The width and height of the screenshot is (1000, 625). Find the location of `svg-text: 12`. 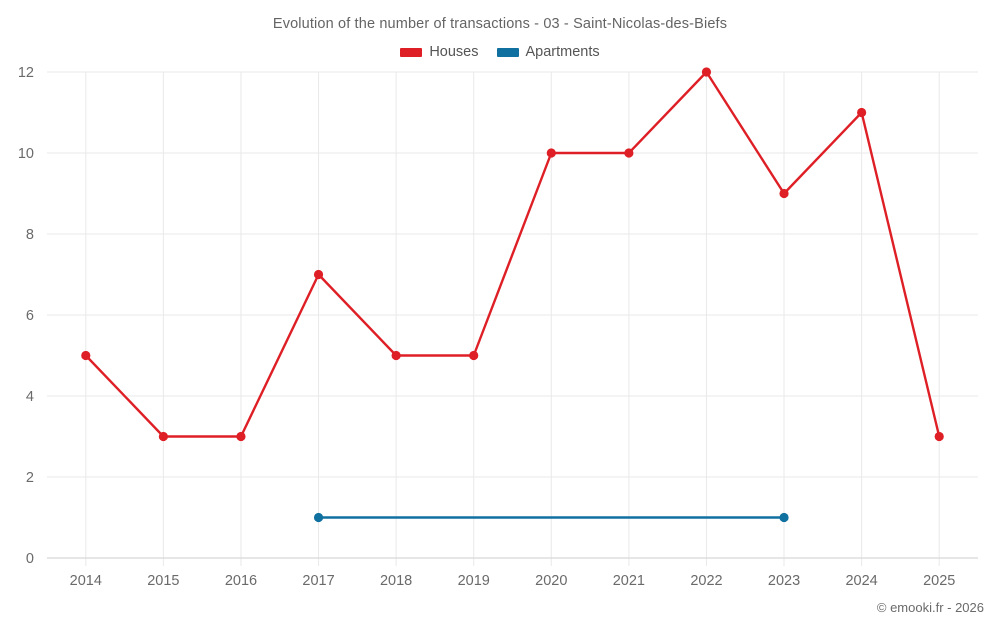

svg-text: 12 is located at coordinates (26, 73).